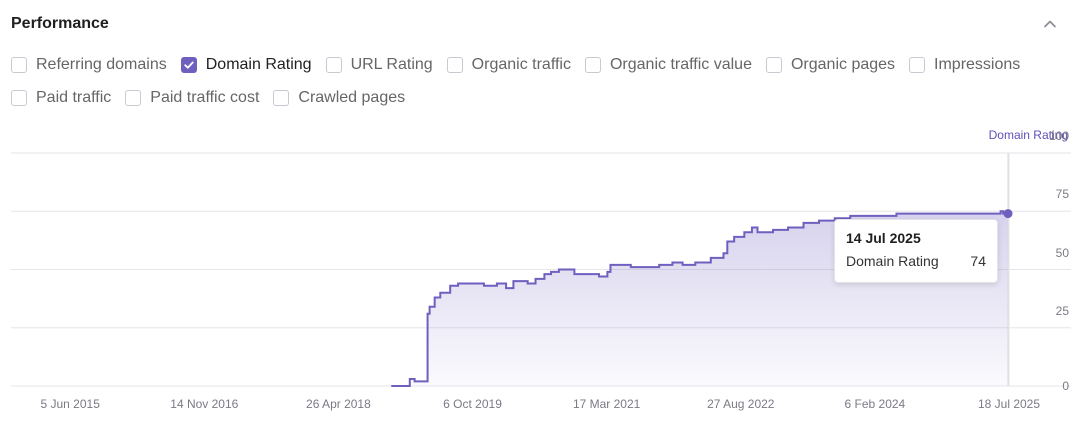 The height and width of the screenshot is (427, 1082). I want to click on x-tick-label: 6 Feb 2024, so click(875, 404).